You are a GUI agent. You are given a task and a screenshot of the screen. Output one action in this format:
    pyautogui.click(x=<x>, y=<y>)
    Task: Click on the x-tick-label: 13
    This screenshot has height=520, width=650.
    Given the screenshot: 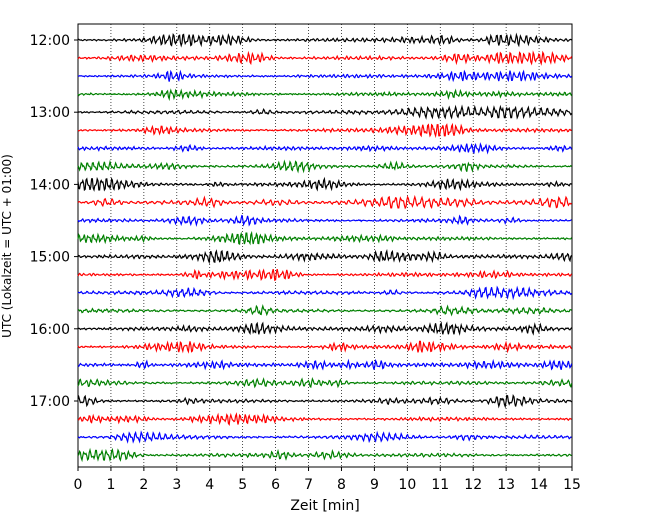 What is the action you would take?
    pyautogui.click(x=506, y=485)
    